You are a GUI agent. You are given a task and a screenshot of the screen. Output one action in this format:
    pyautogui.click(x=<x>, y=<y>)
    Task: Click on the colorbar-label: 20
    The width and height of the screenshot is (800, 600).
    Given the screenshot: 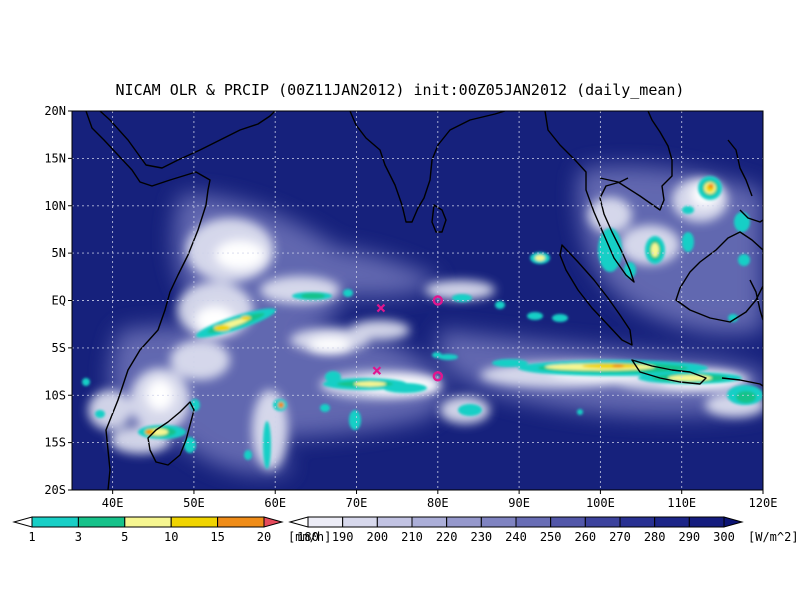 What is the action you would take?
    pyautogui.click(x=264, y=537)
    